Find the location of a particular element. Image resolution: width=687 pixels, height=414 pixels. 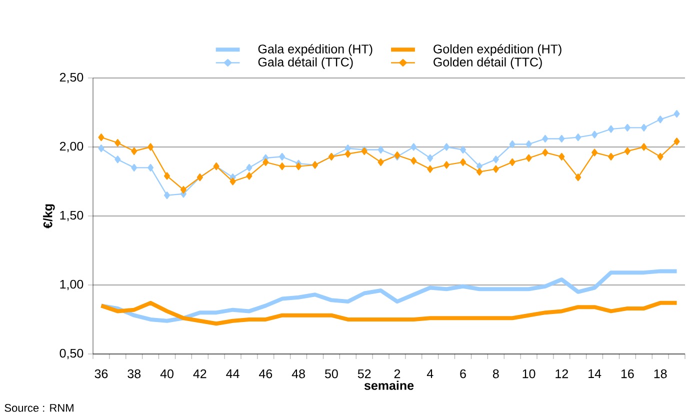

x-tick-label: 42 is located at coordinates (199, 373).